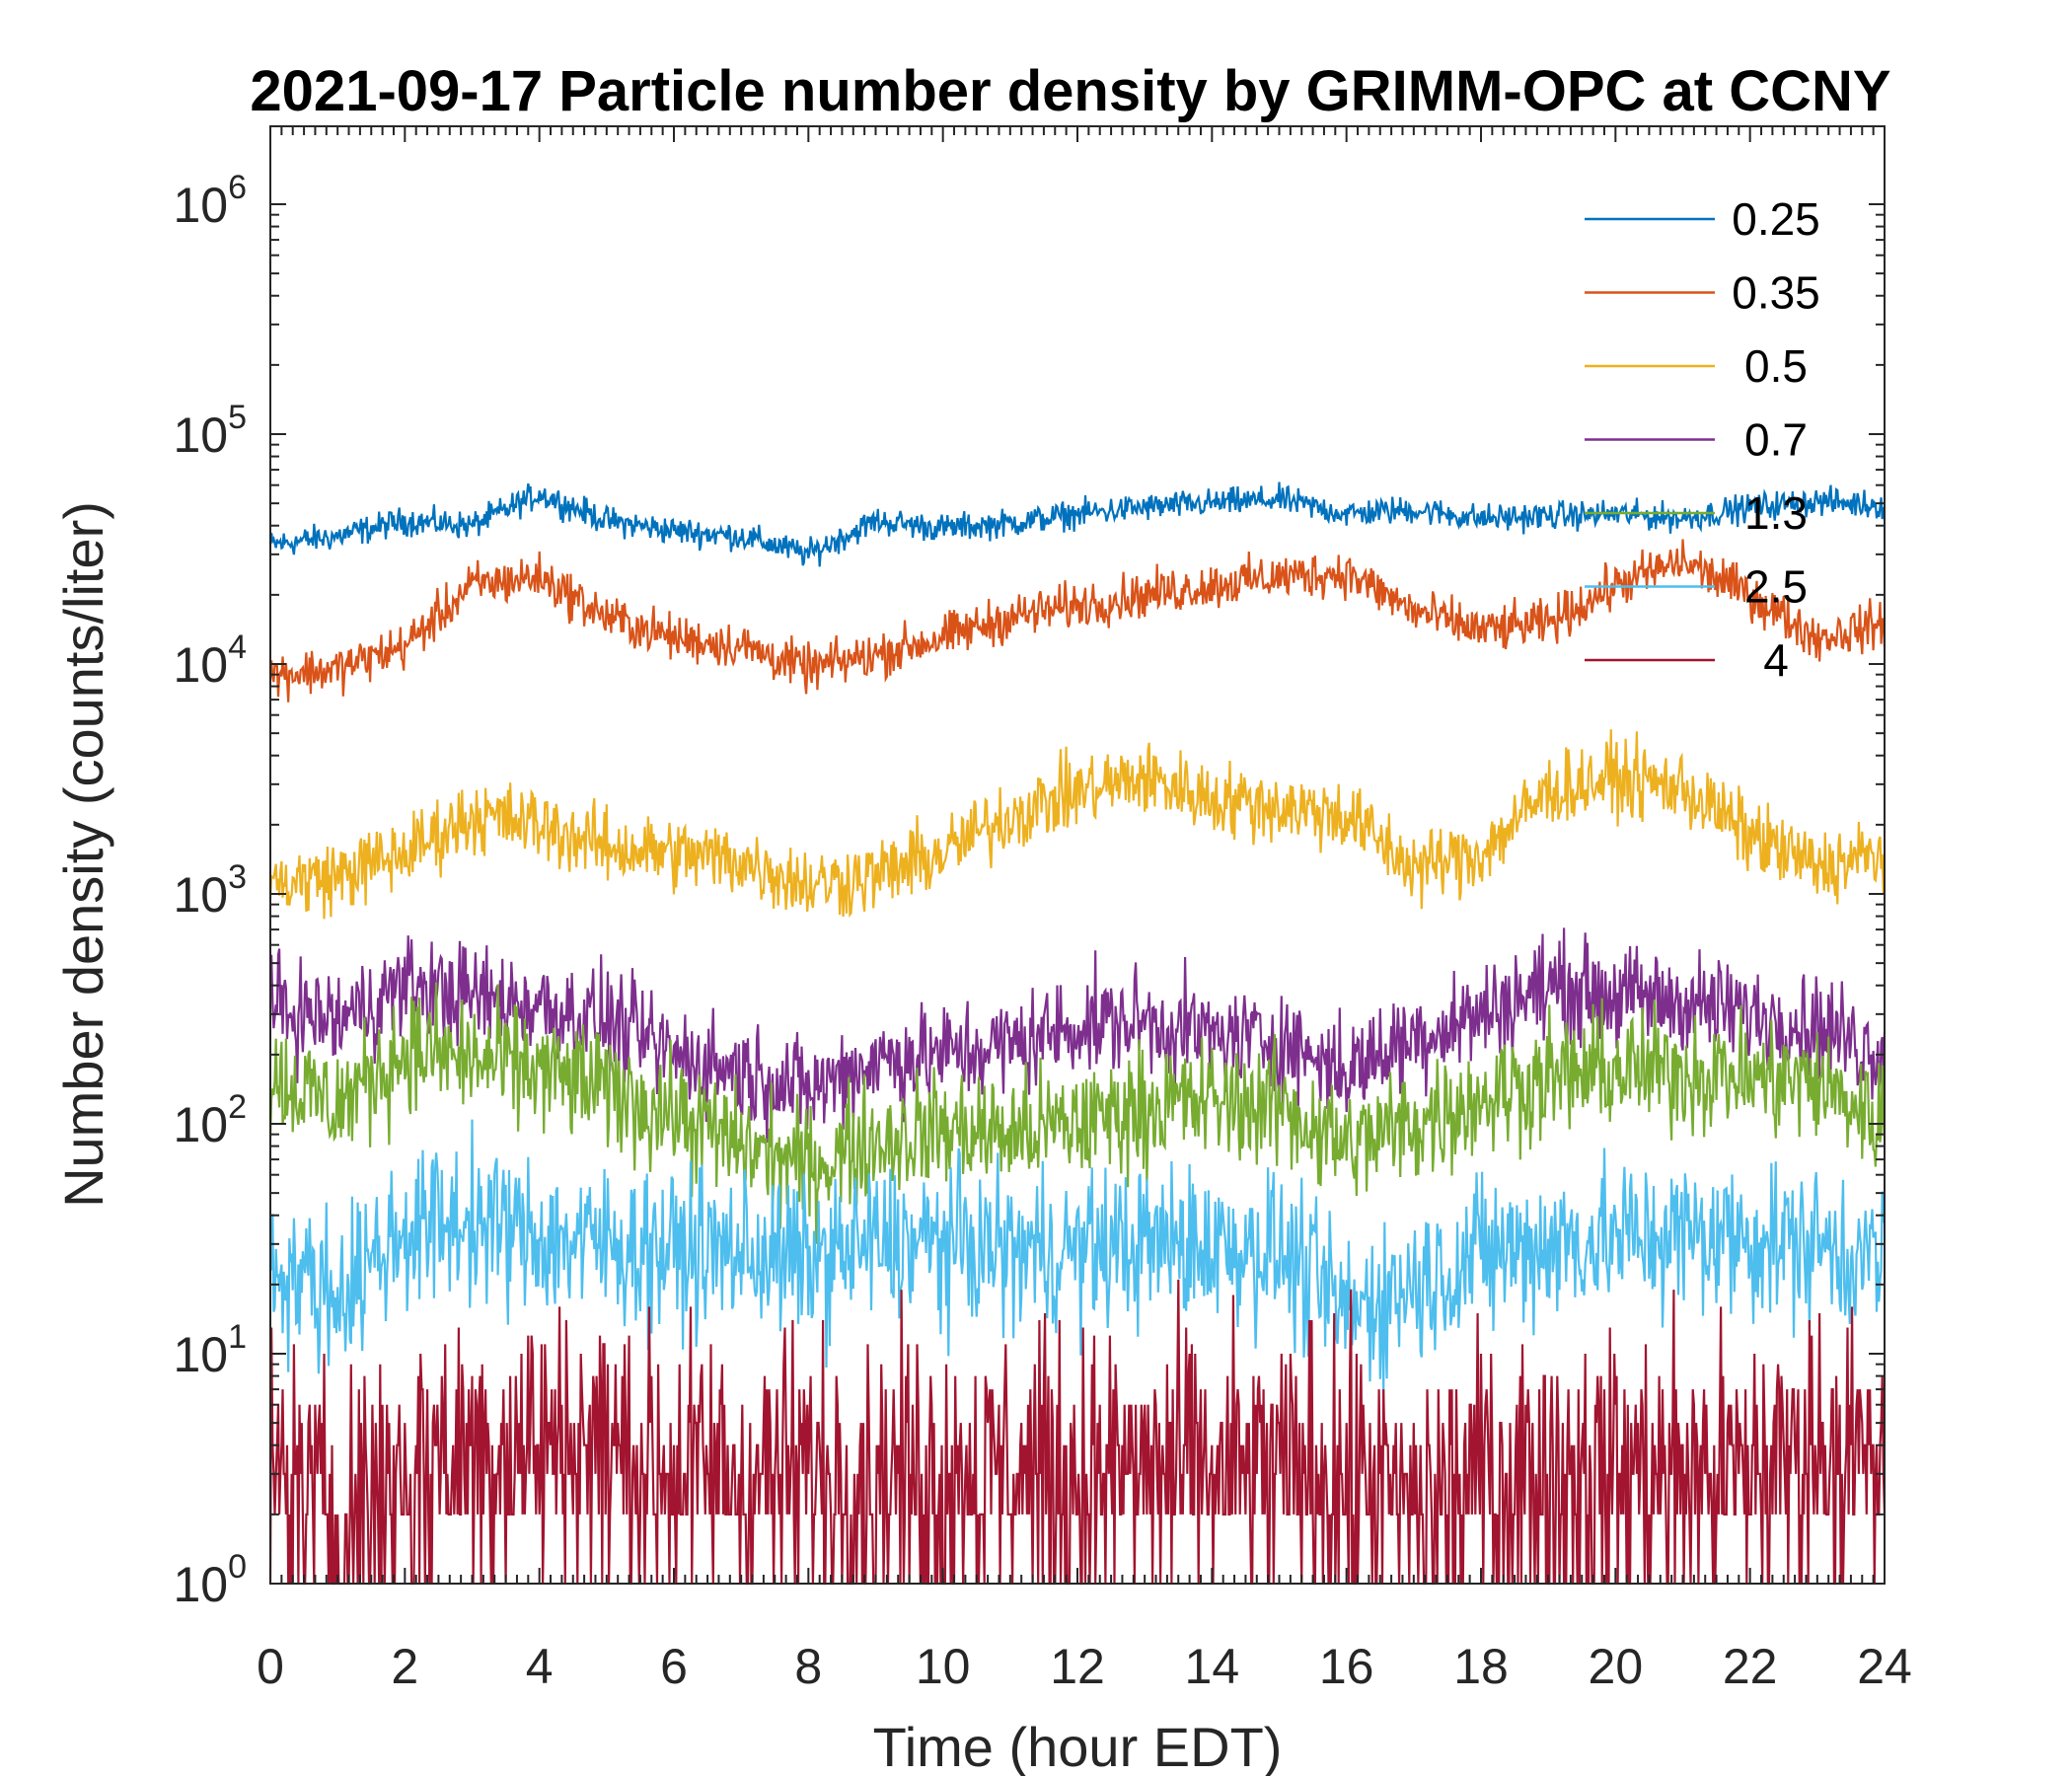  What do you see at coordinates (238, 877) in the screenshot?
I see `y-tick-exponent: 3` at bounding box center [238, 877].